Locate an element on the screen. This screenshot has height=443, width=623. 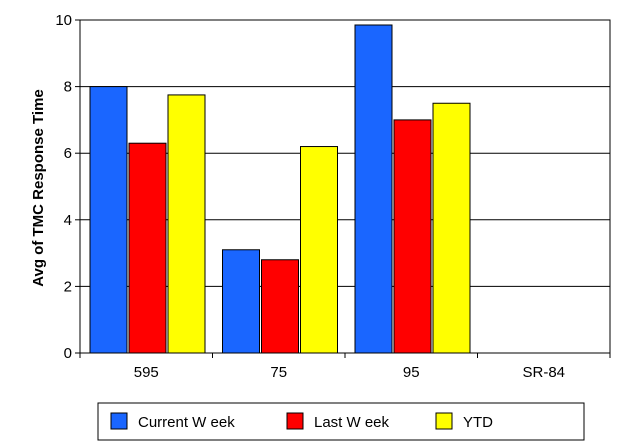
x-tick-label: 75 is located at coordinates (278, 372).